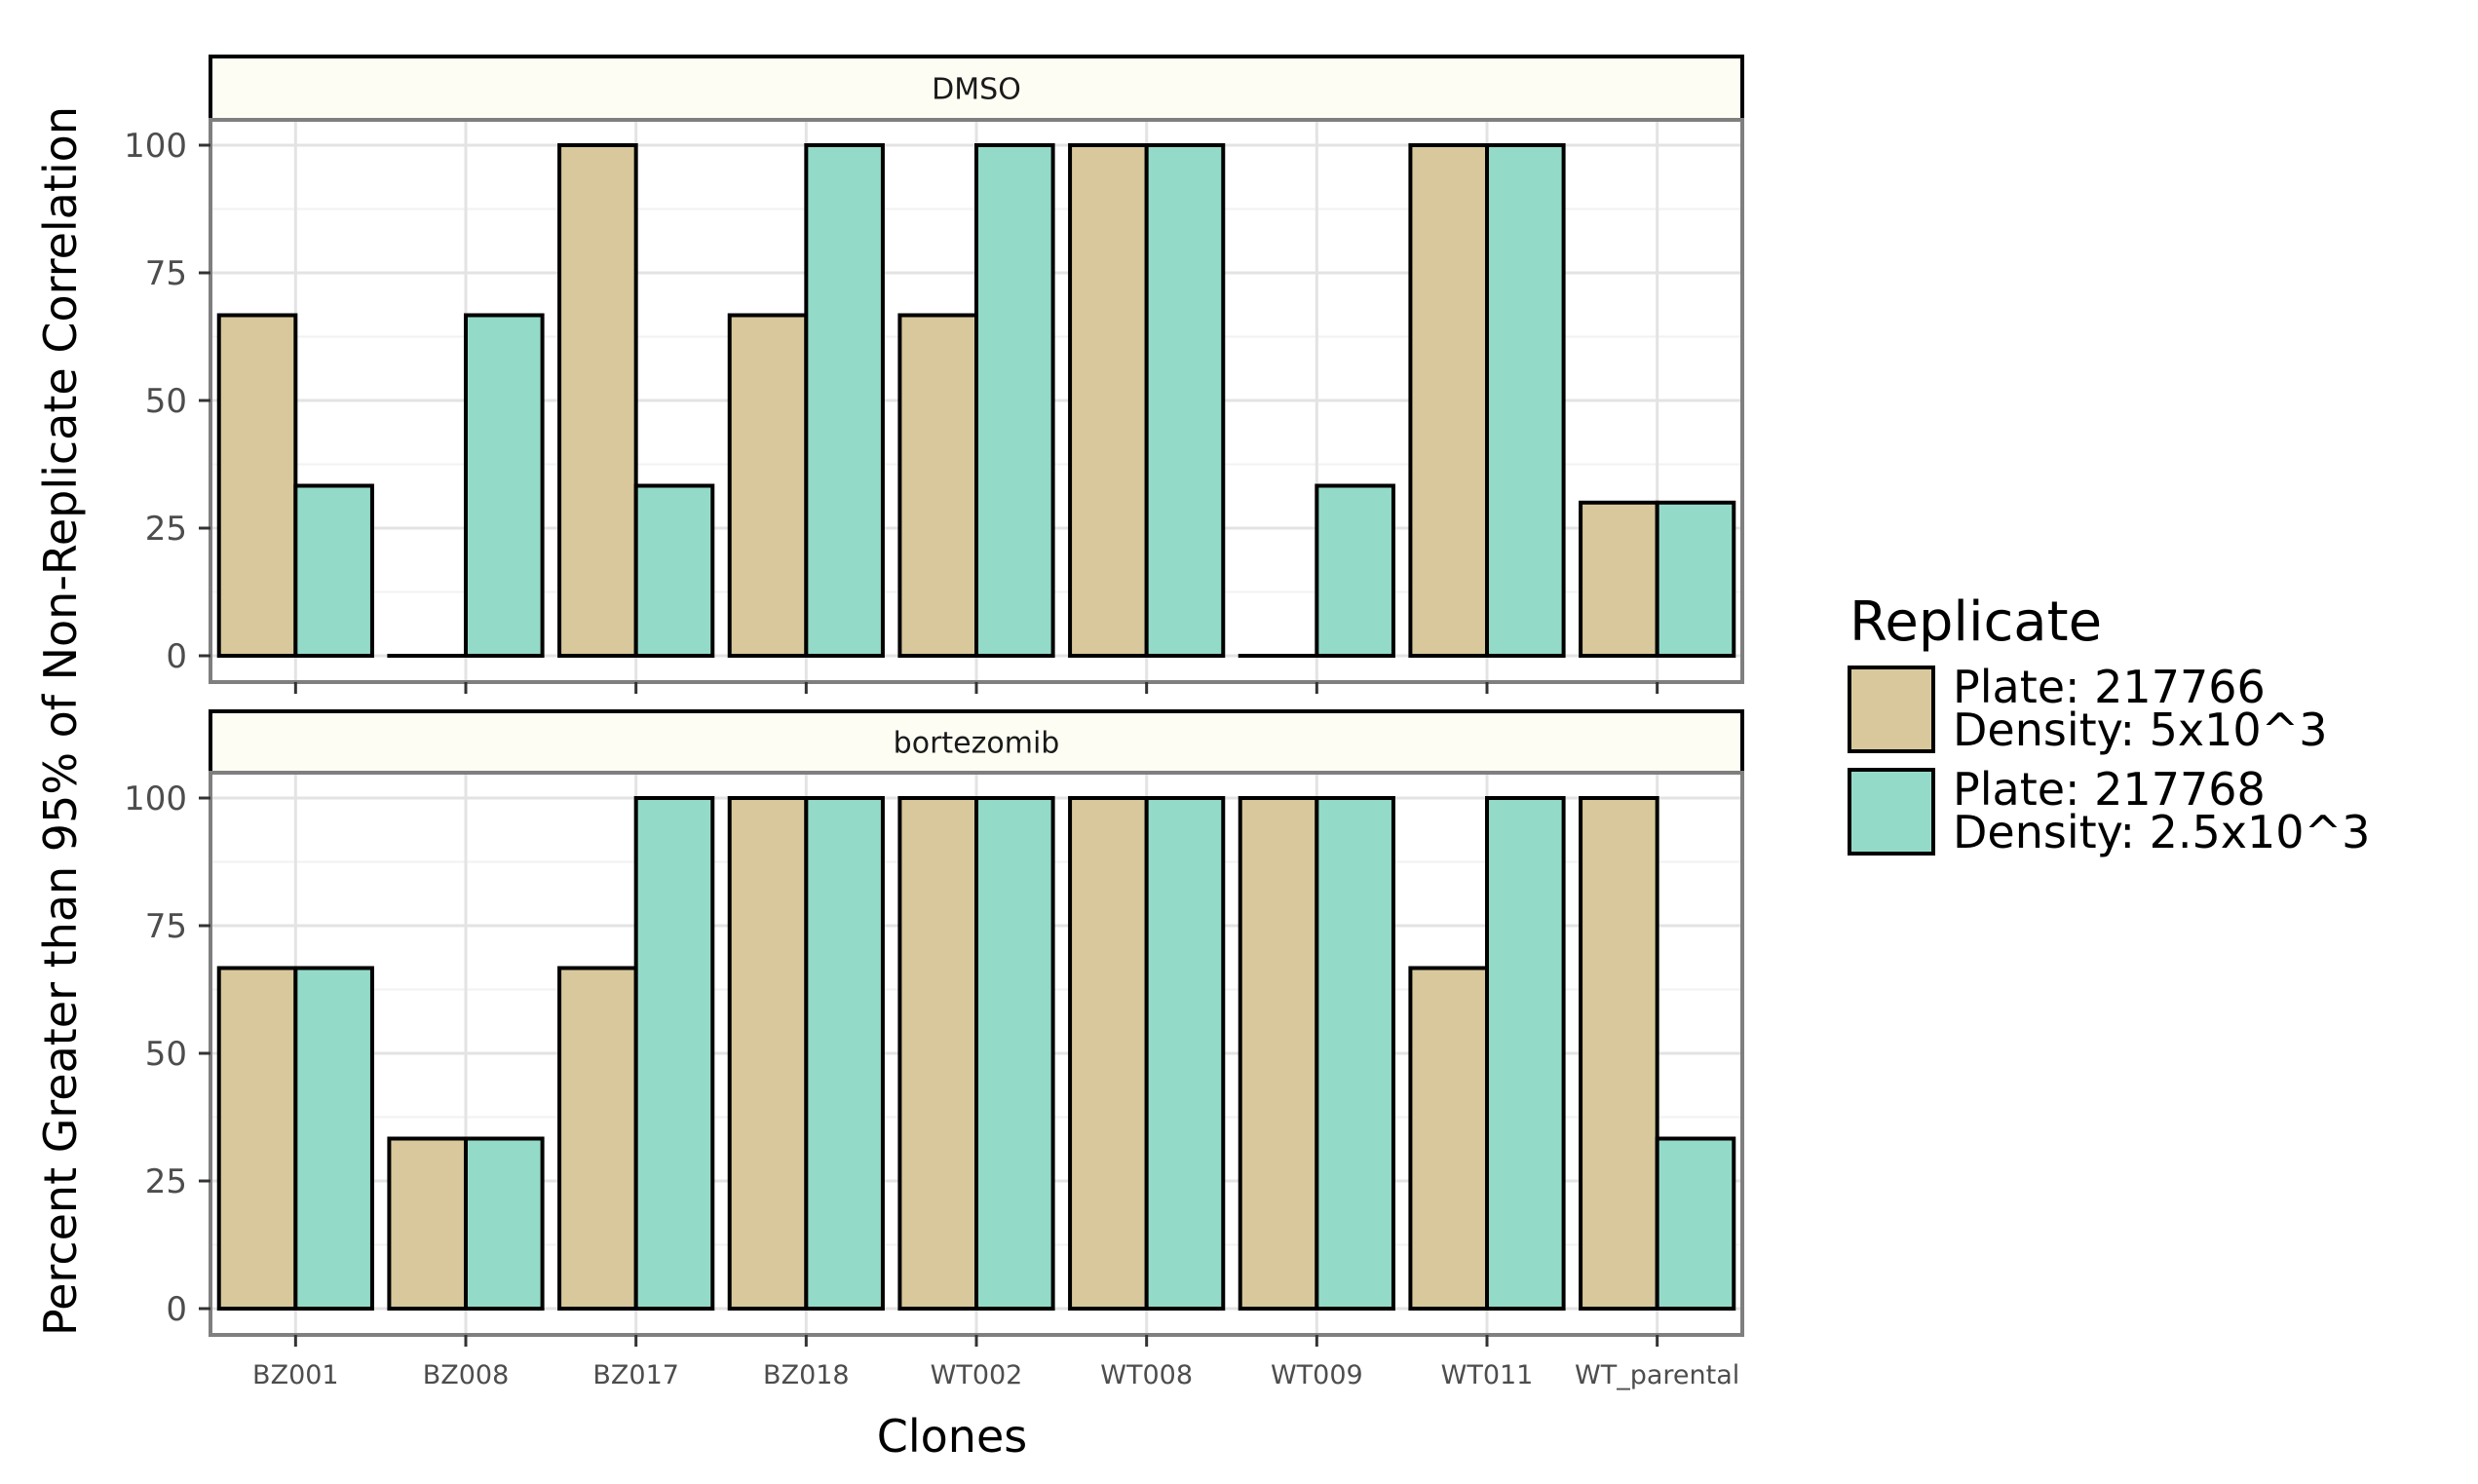 This screenshot has height=1484, width=2478. I want to click on x-tick-label: BZ017, so click(635, 1375).